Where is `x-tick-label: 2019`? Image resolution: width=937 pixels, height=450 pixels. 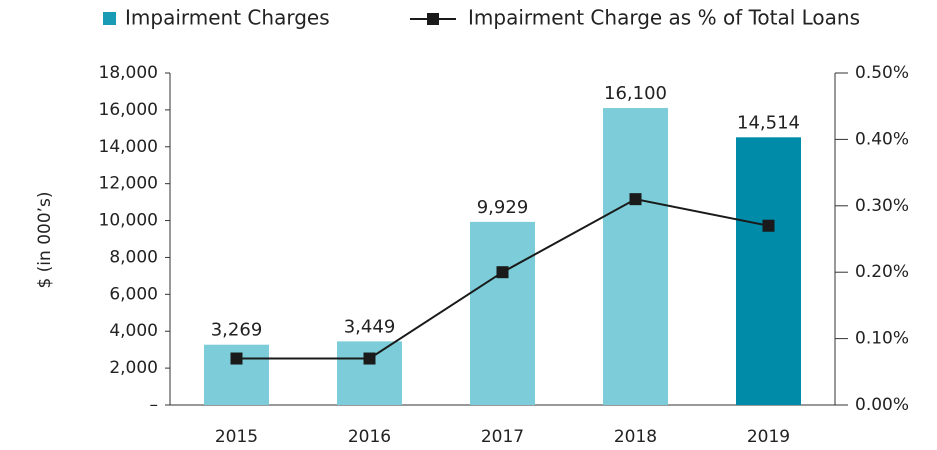 x-tick-label: 2019 is located at coordinates (768, 437).